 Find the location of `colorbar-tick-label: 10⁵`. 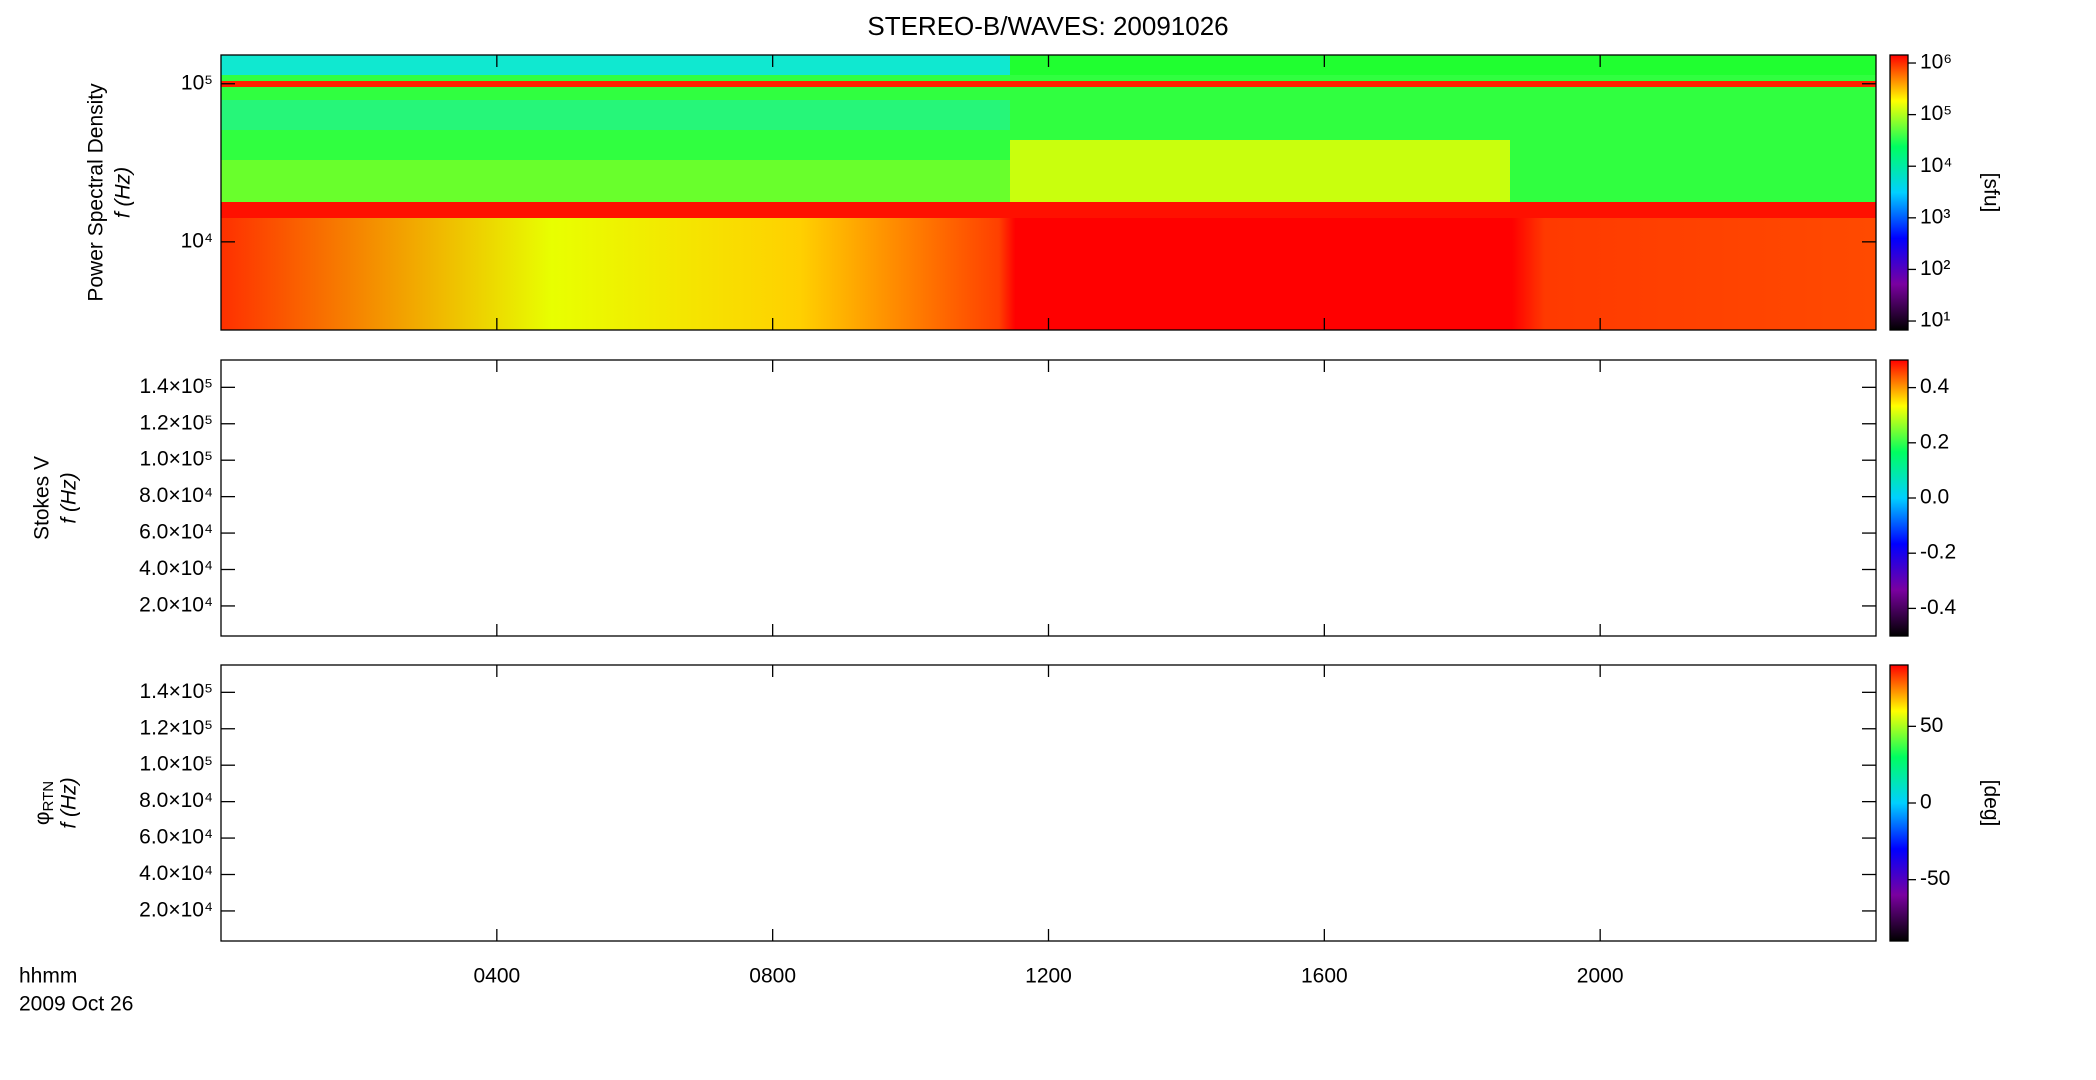

colorbar-tick-label: 10⁵ is located at coordinates (1936, 113).